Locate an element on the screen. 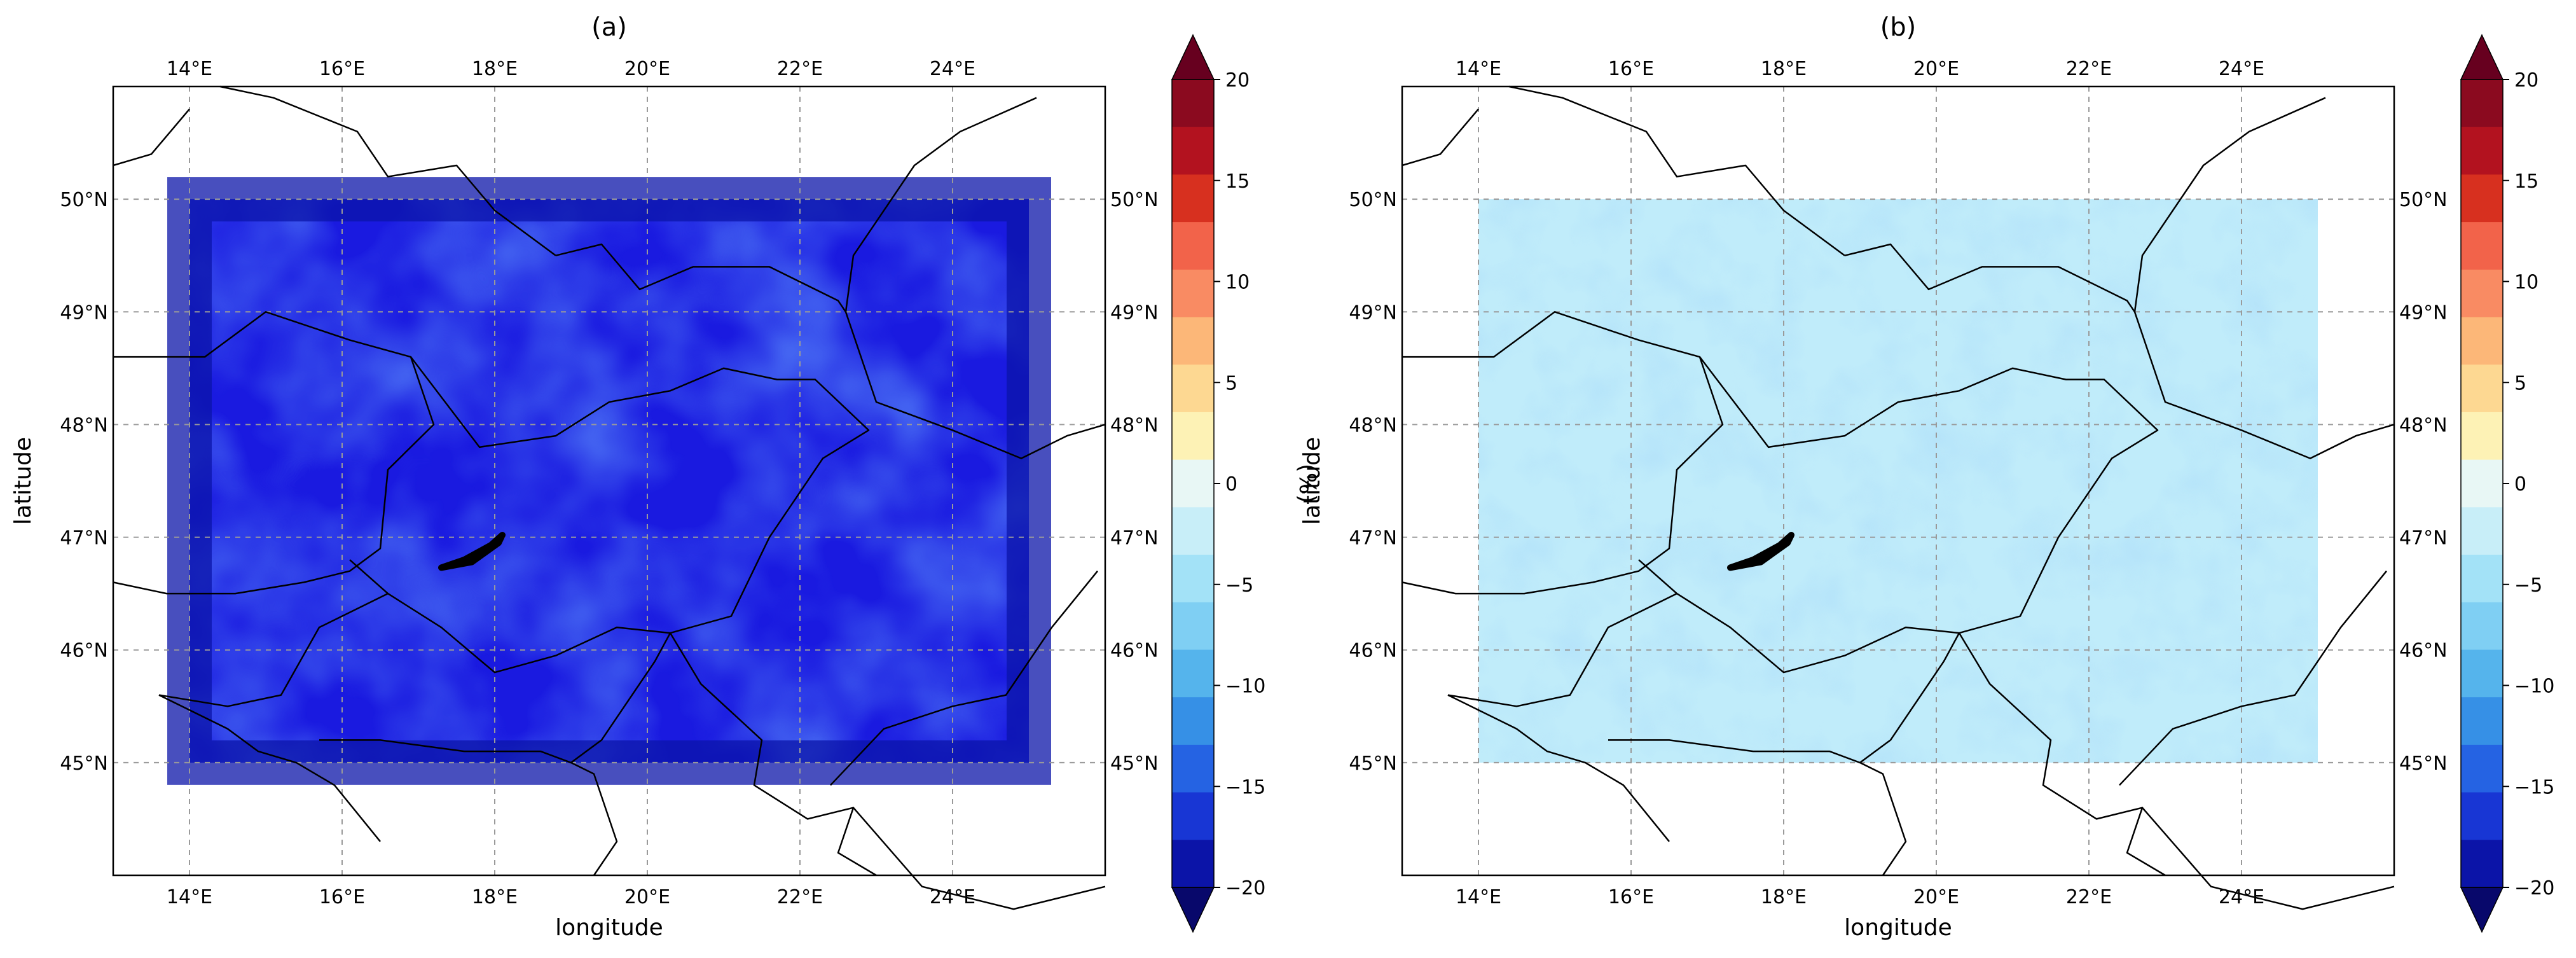 This screenshot has width=2576, height=958. colorbar-extend-min is located at coordinates (1193, 910).